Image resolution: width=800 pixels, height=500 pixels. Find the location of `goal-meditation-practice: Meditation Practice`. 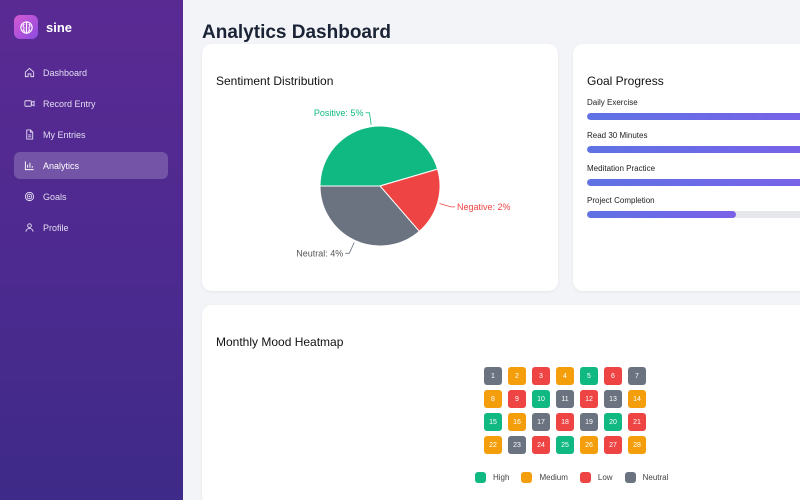

goal-meditation-practice: Meditation Practice is located at coordinates (693, 175).